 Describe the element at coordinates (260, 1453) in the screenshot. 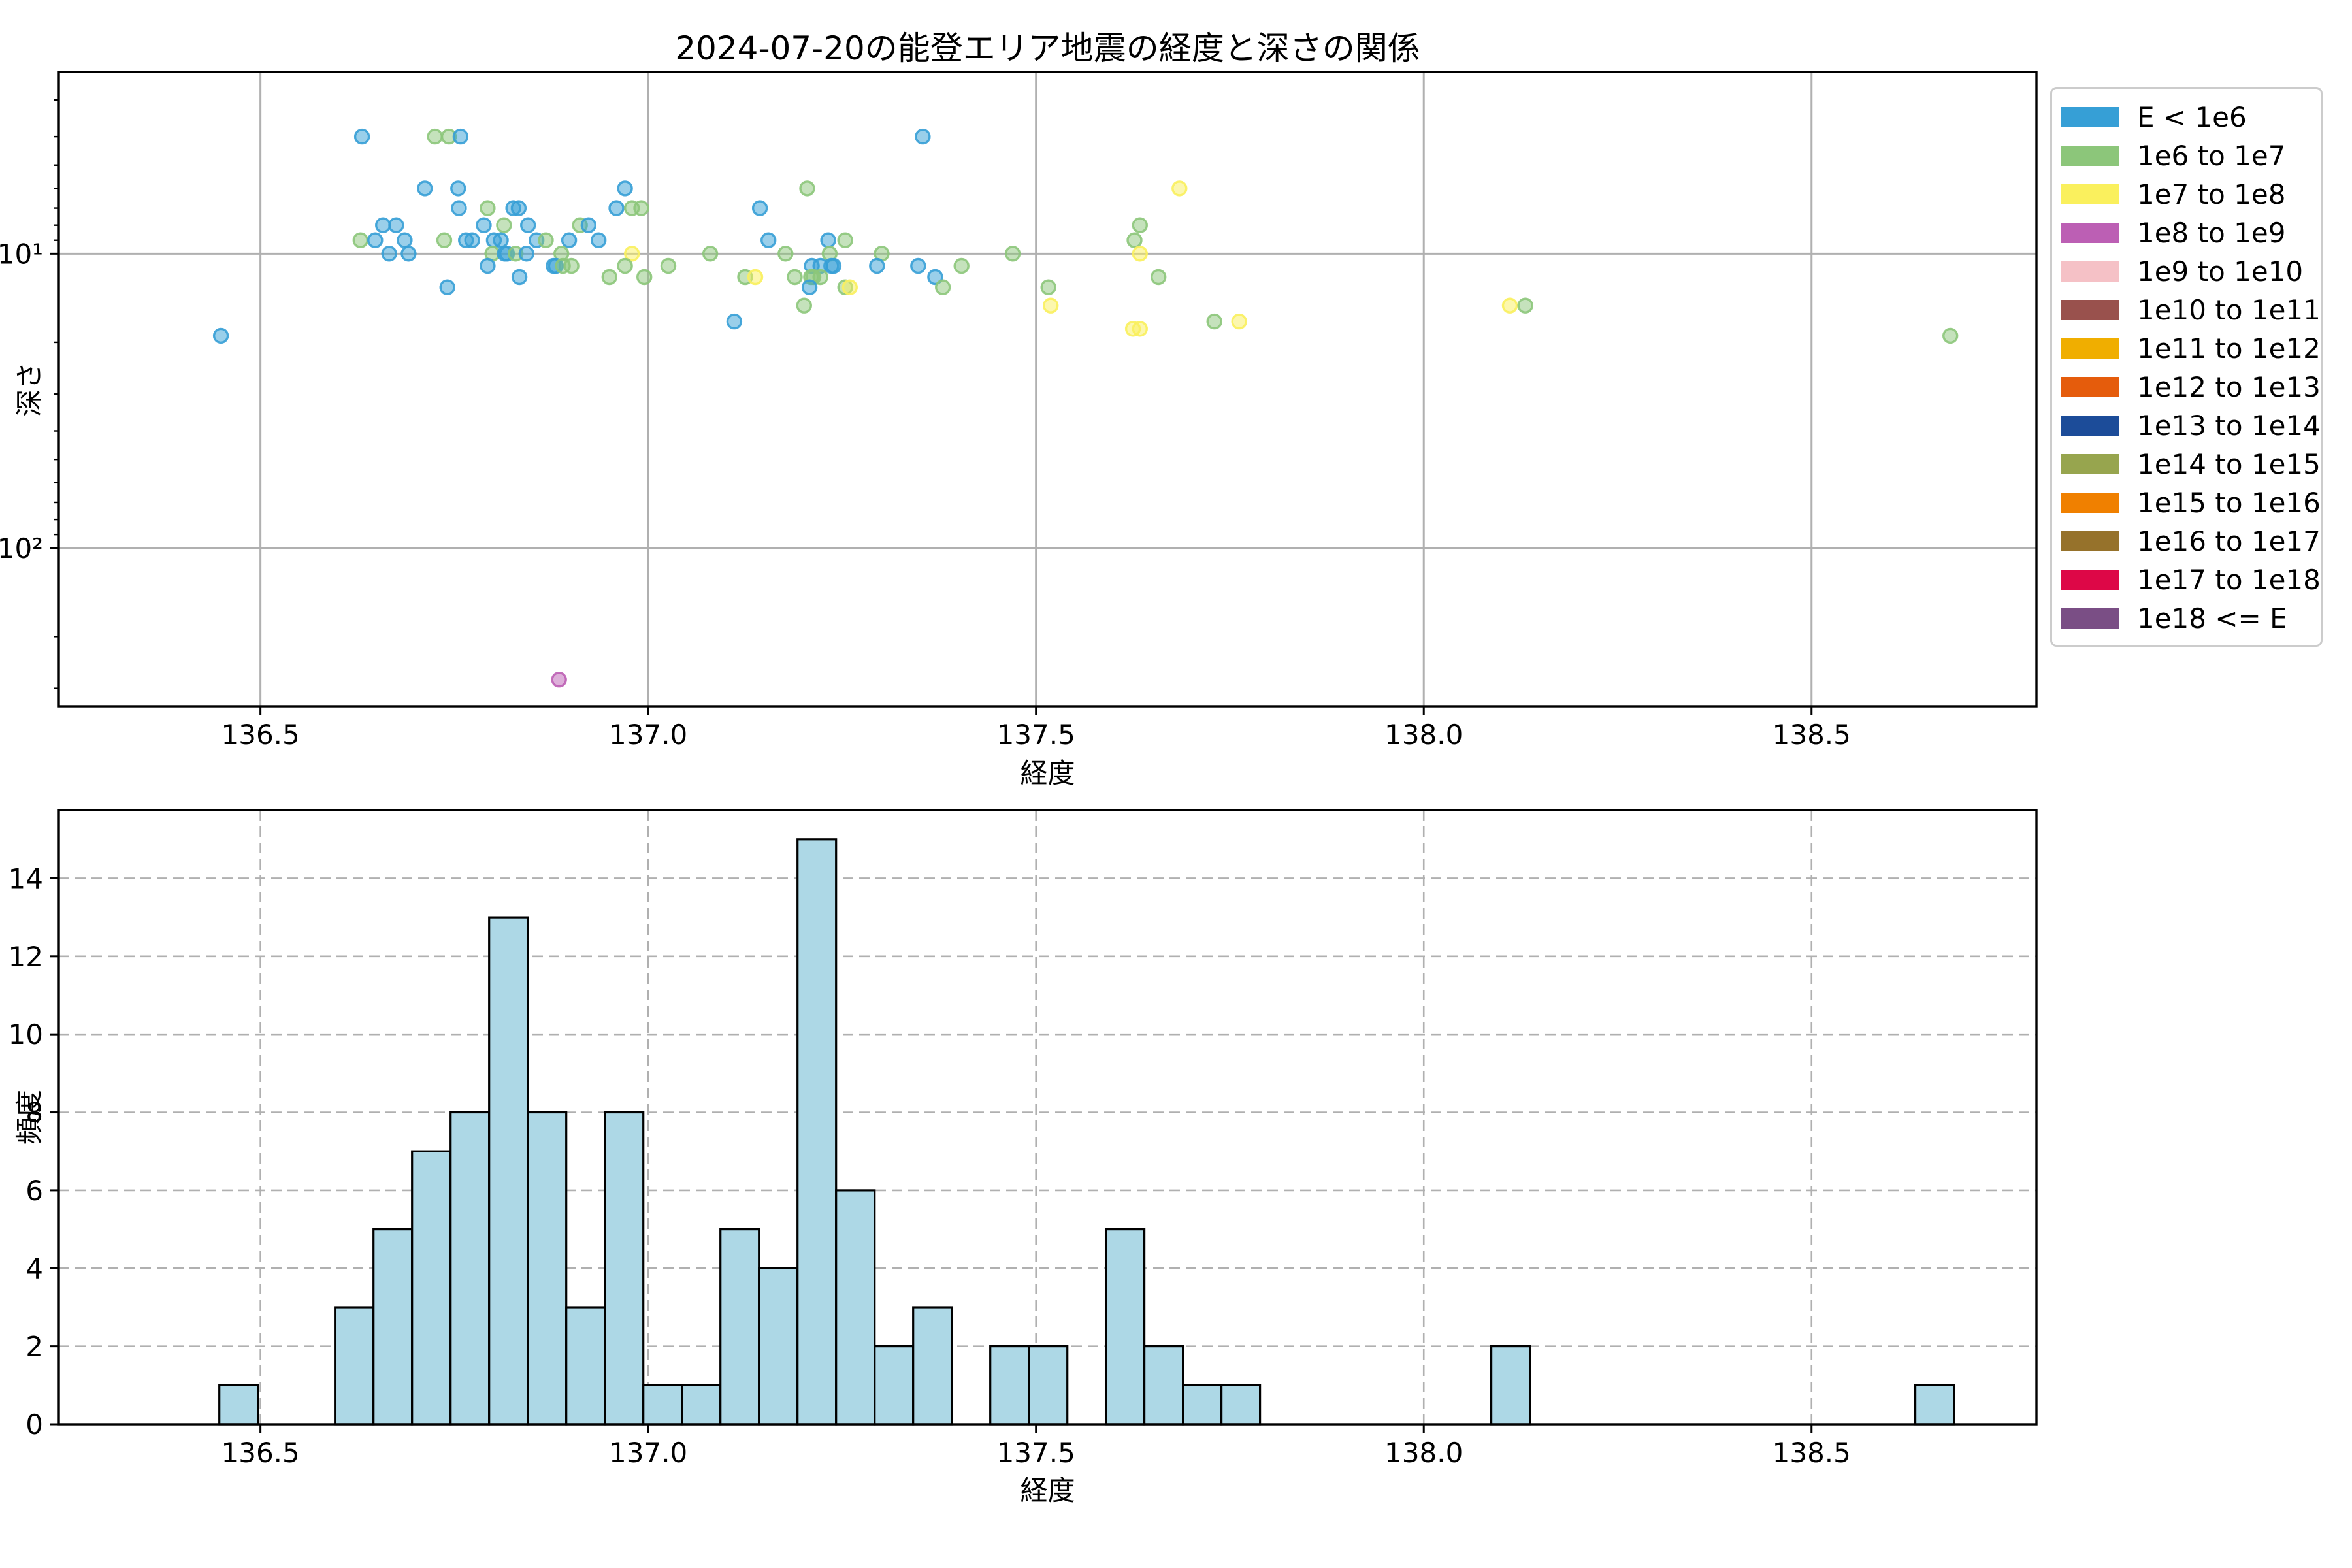

I see `hist-x-tick-label: 136.5` at that location.